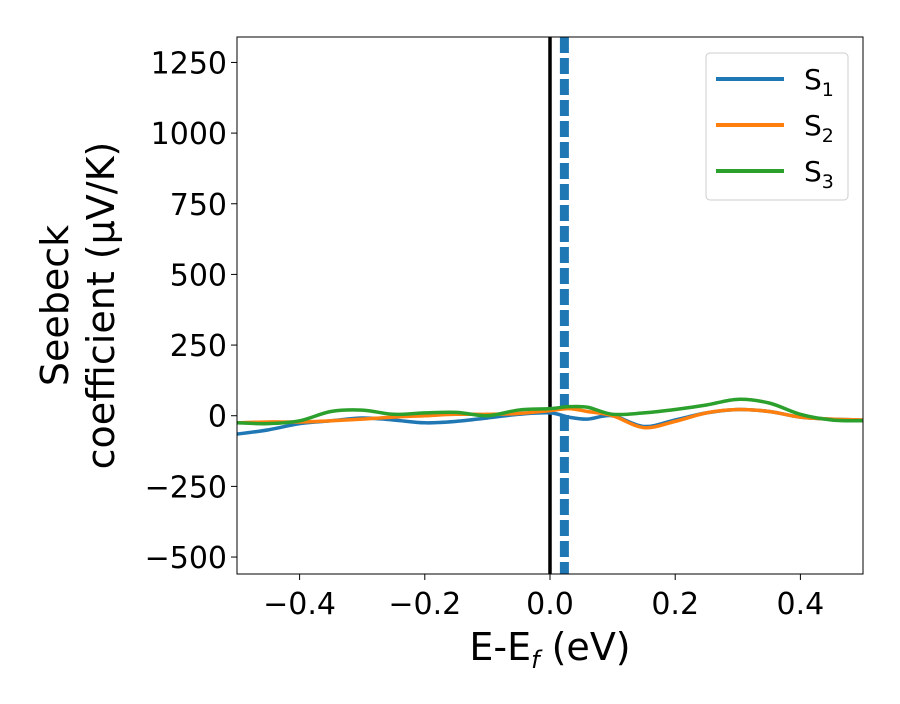  What do you see at coordinates (819, 82) in the screenshot?
I see `legend-label-1: S1` at bounding box center [819, 82].